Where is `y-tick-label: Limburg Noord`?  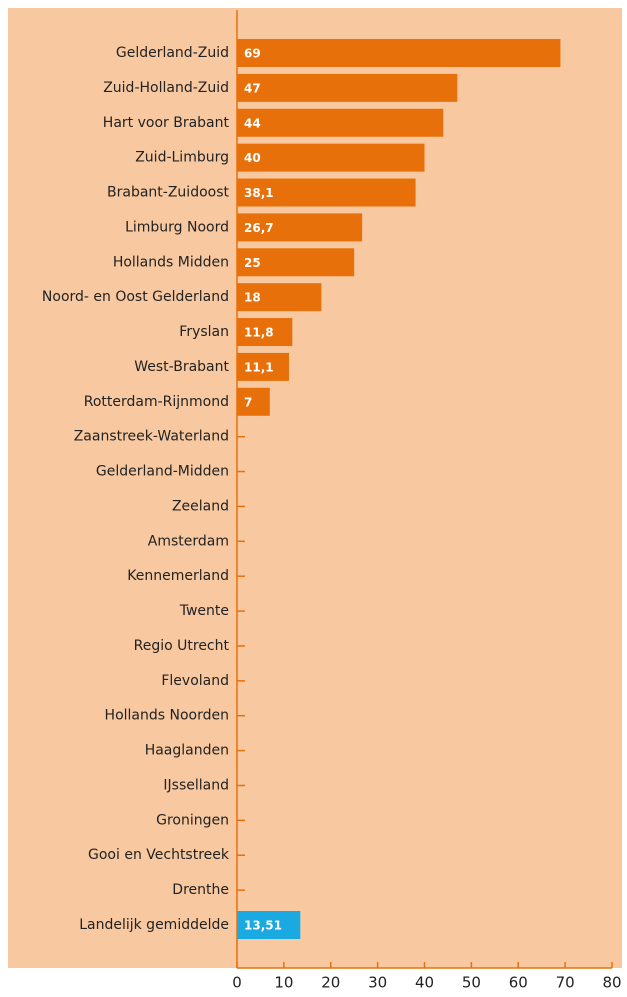 y-tick-label: Limburg Noord is located at coordinates (177, 227).